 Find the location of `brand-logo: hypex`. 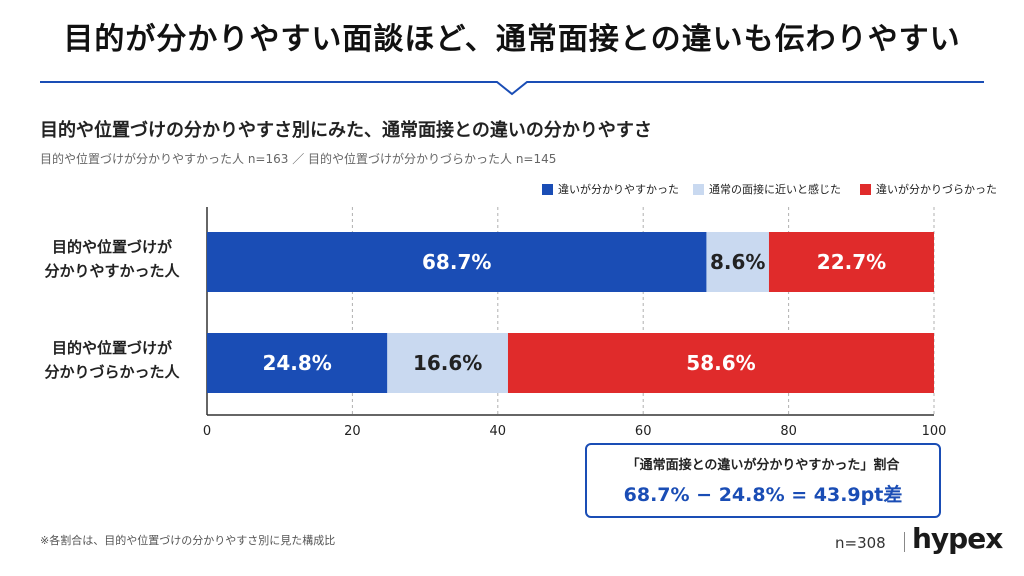

brand-logo: hypex is located at coordinates (957, 538).